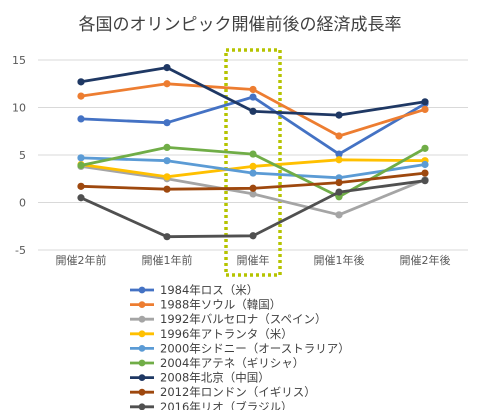  I want to click on legend-entry: 2008年北京（中国）, so click(215, 378).